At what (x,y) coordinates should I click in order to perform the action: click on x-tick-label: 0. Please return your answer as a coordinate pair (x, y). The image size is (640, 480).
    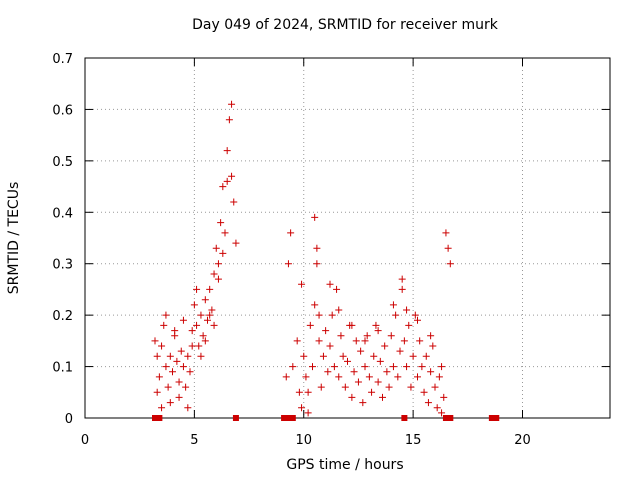
    Looking at the image, I should click on (85, 440).